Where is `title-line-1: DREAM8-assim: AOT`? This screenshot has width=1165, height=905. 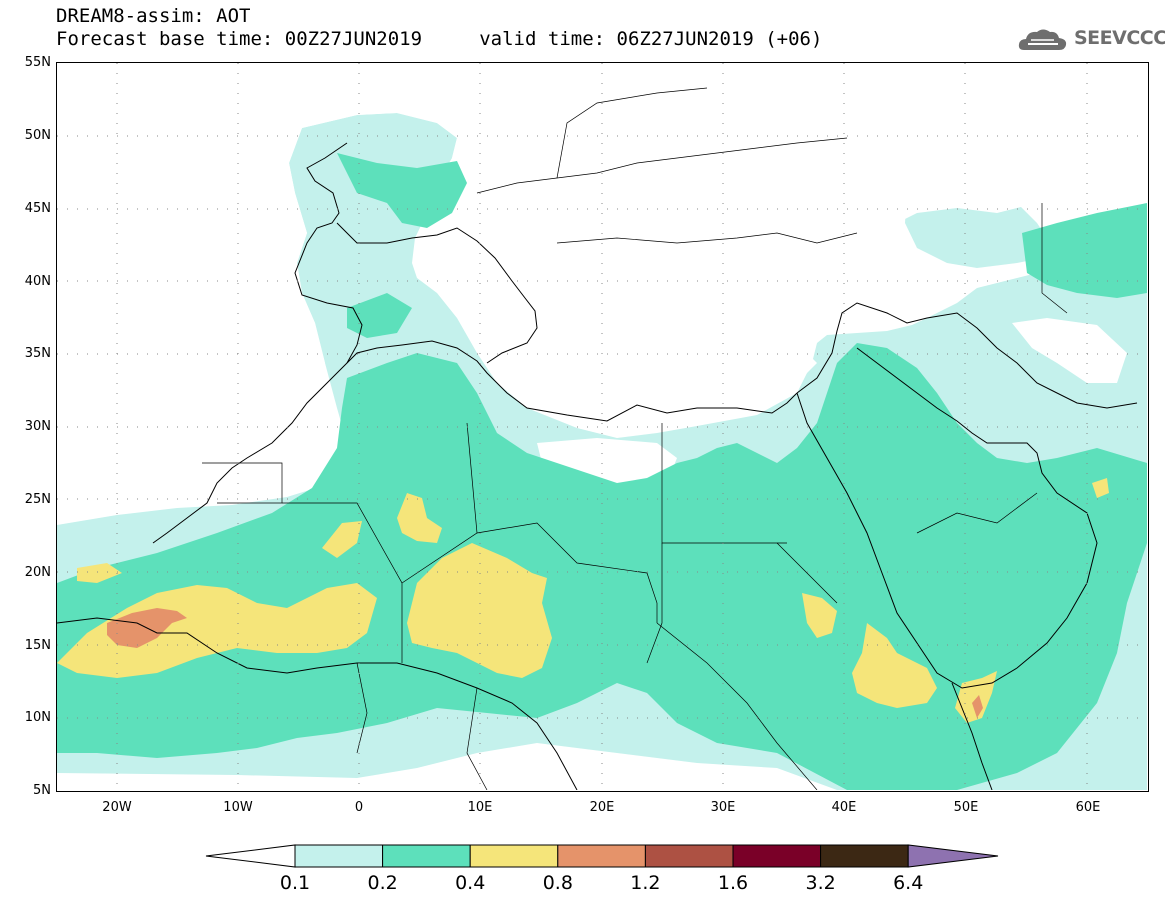 title-line-1: DREAM8-assim: AOT is located at coordinates (153, 16).